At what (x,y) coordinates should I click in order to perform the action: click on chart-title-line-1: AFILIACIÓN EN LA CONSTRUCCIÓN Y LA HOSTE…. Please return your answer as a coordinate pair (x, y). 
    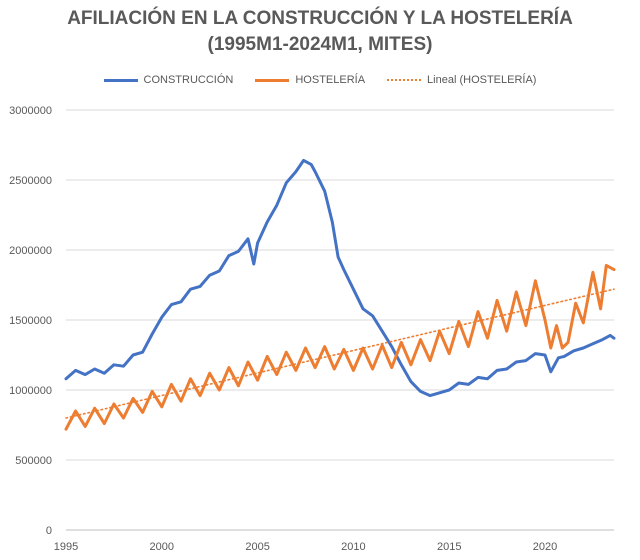
    Looking at the image, I should click on (320, 18).